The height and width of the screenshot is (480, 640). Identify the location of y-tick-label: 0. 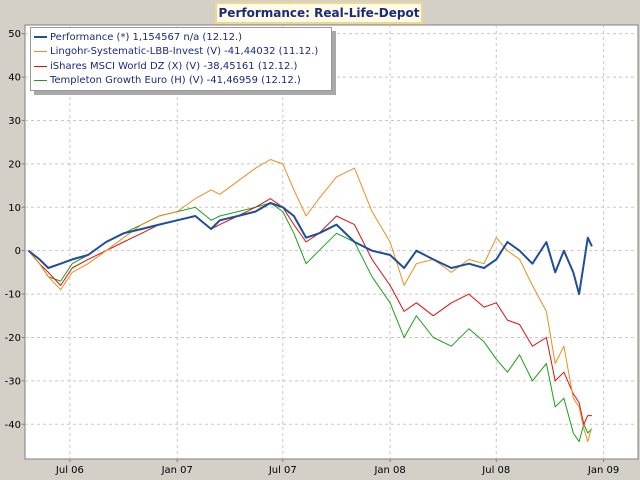
(18, 251).